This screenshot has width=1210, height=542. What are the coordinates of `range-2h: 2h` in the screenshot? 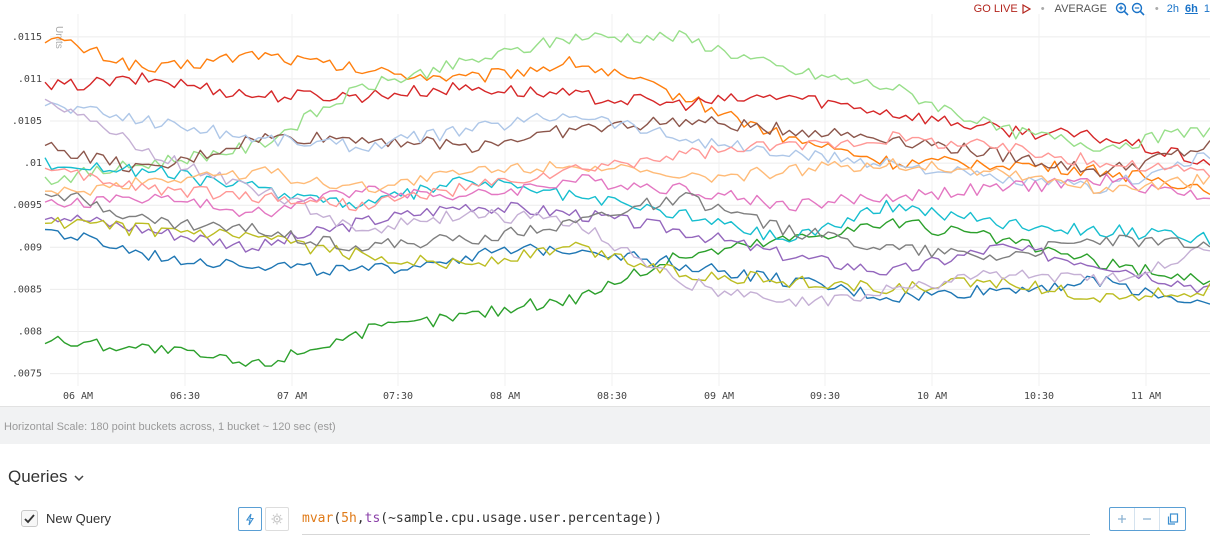 It's located at (1173, 9).